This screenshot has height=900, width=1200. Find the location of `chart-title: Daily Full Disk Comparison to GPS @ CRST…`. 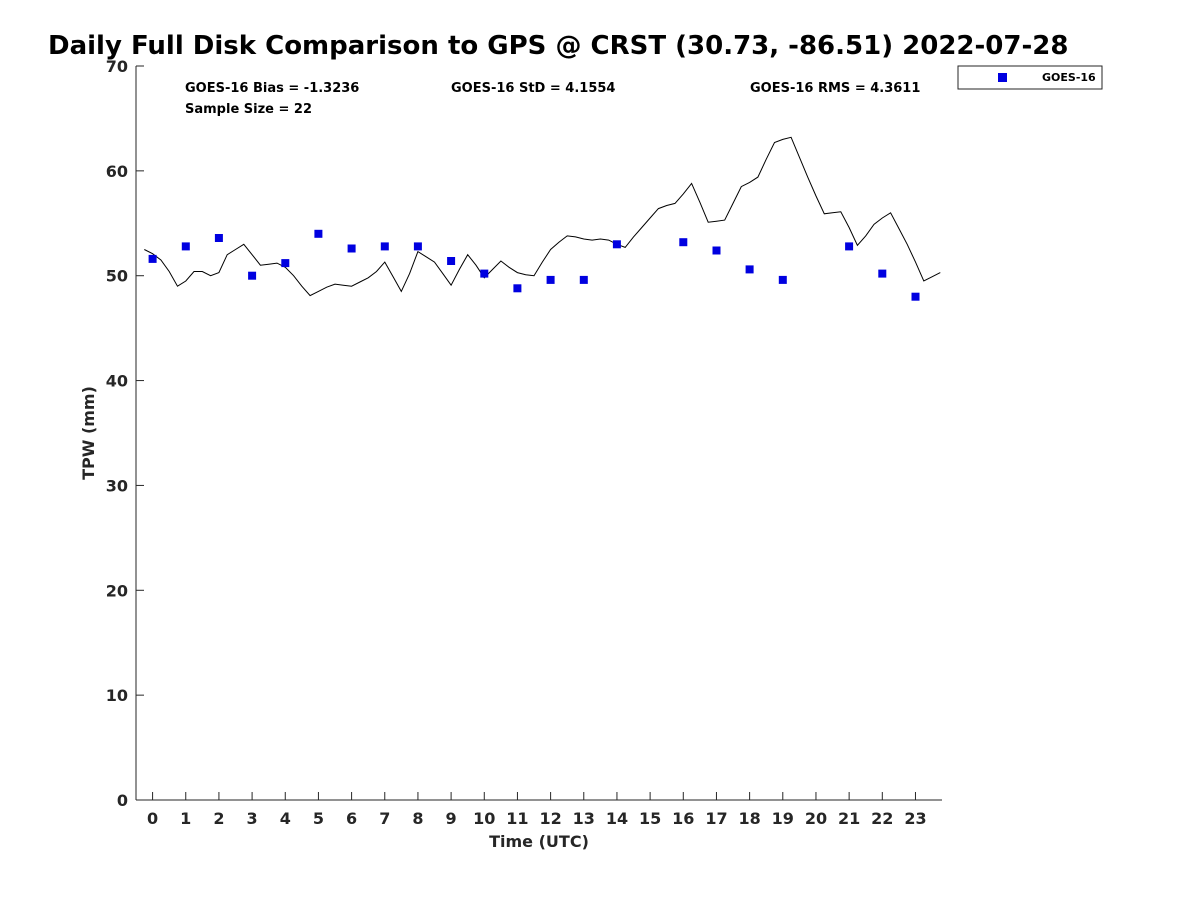

chart-title: Daily Full Disk Comparison to GPS @ CRST… is located at coordinates (558, 46).